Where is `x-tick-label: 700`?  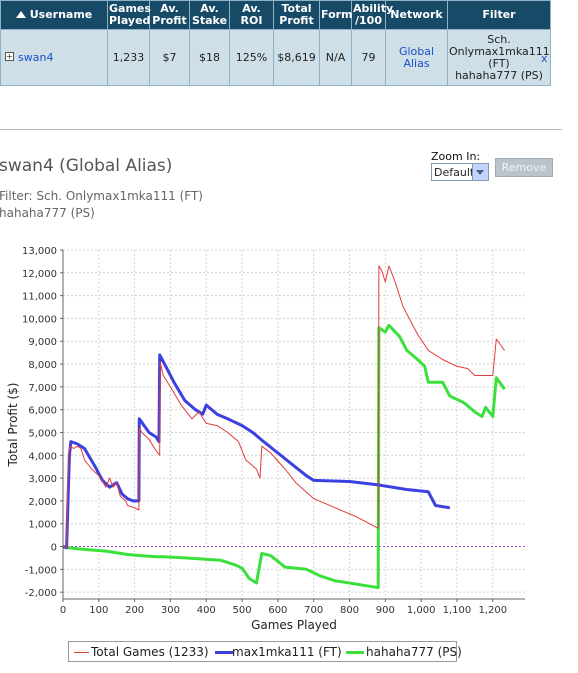 x-tick-label: 700 is located at coordinates (313, 610).